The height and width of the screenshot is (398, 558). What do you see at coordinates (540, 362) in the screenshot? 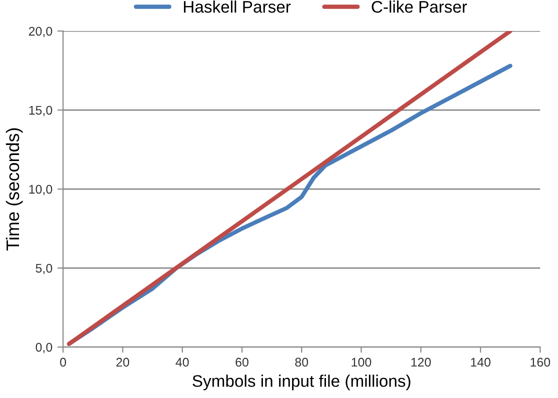
I see `x-tick-label: 160` at bounding box center [540, 362].